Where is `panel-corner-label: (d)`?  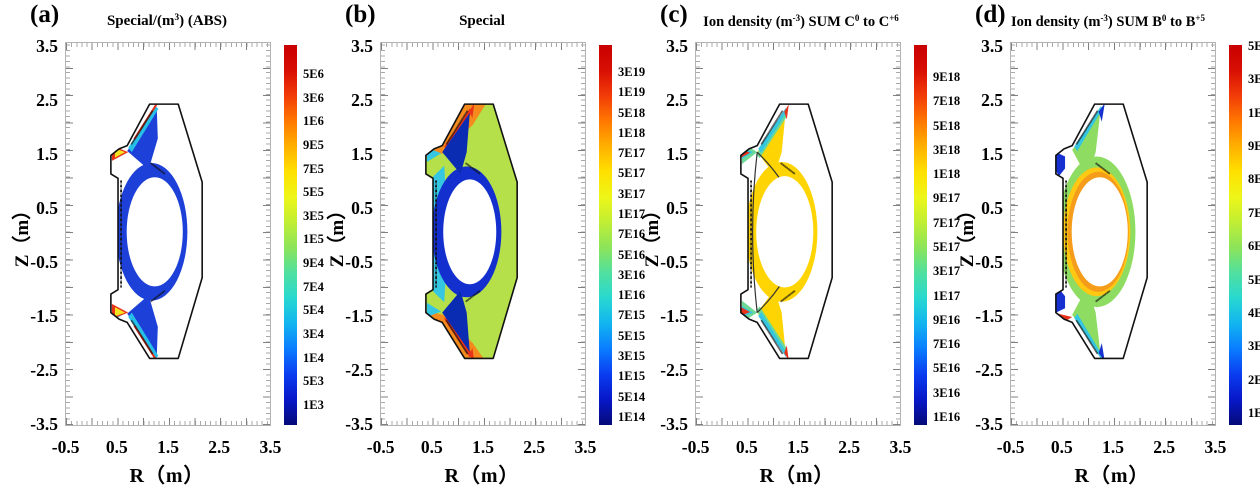
panel-corner-label: (d) is located at coordinates (990, 14).